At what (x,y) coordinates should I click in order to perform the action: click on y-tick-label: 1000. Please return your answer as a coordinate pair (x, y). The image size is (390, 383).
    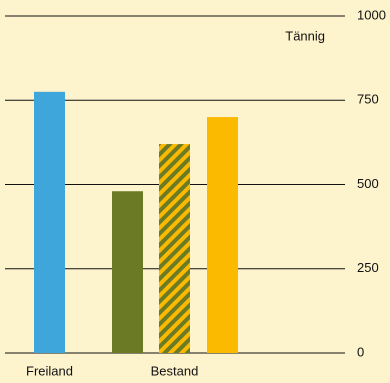
    Looking at the image, I should click on (371, 14).